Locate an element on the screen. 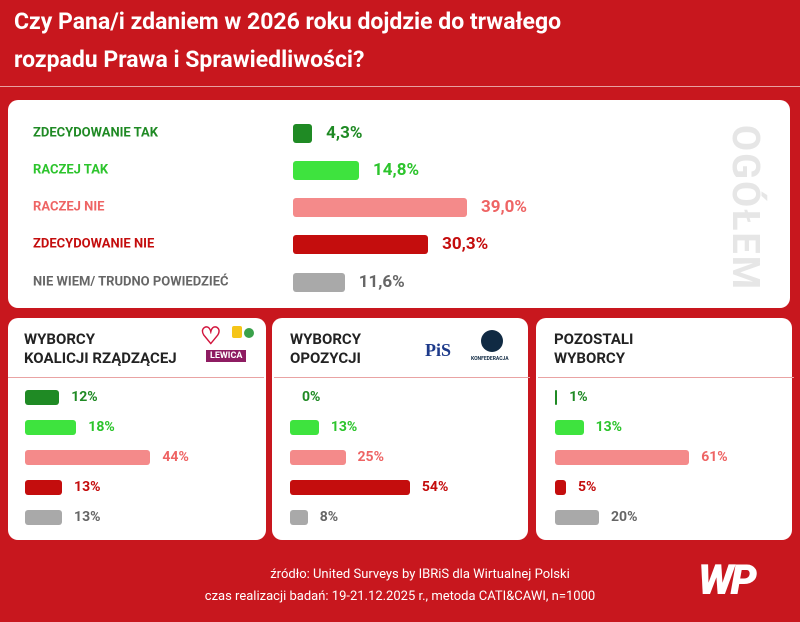  category-label: RACZEJ NIE is located at coordinates (69, 207).